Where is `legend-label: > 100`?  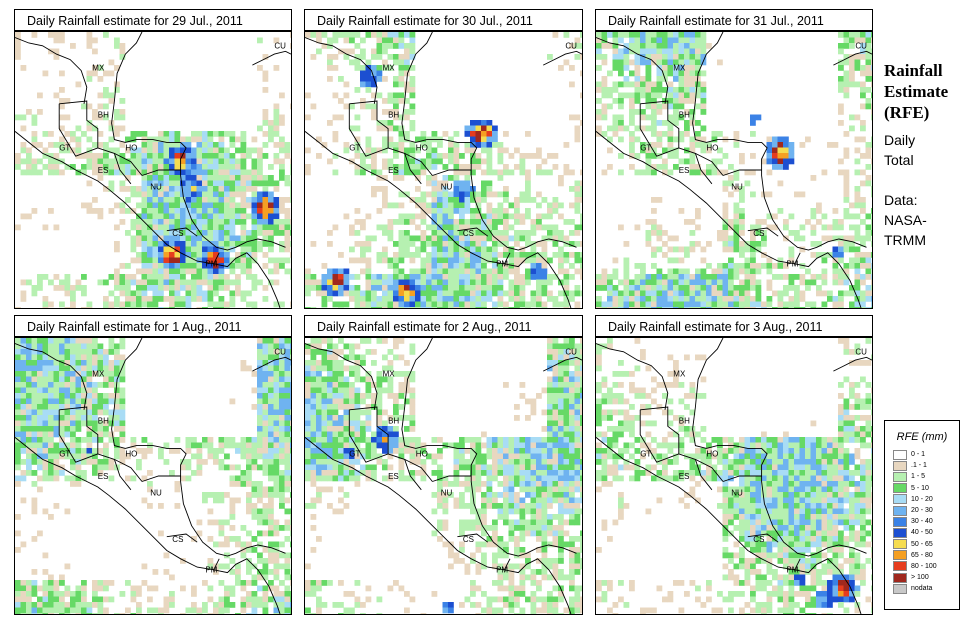
legend-label: > 100 is located at coordinates (920, 578).